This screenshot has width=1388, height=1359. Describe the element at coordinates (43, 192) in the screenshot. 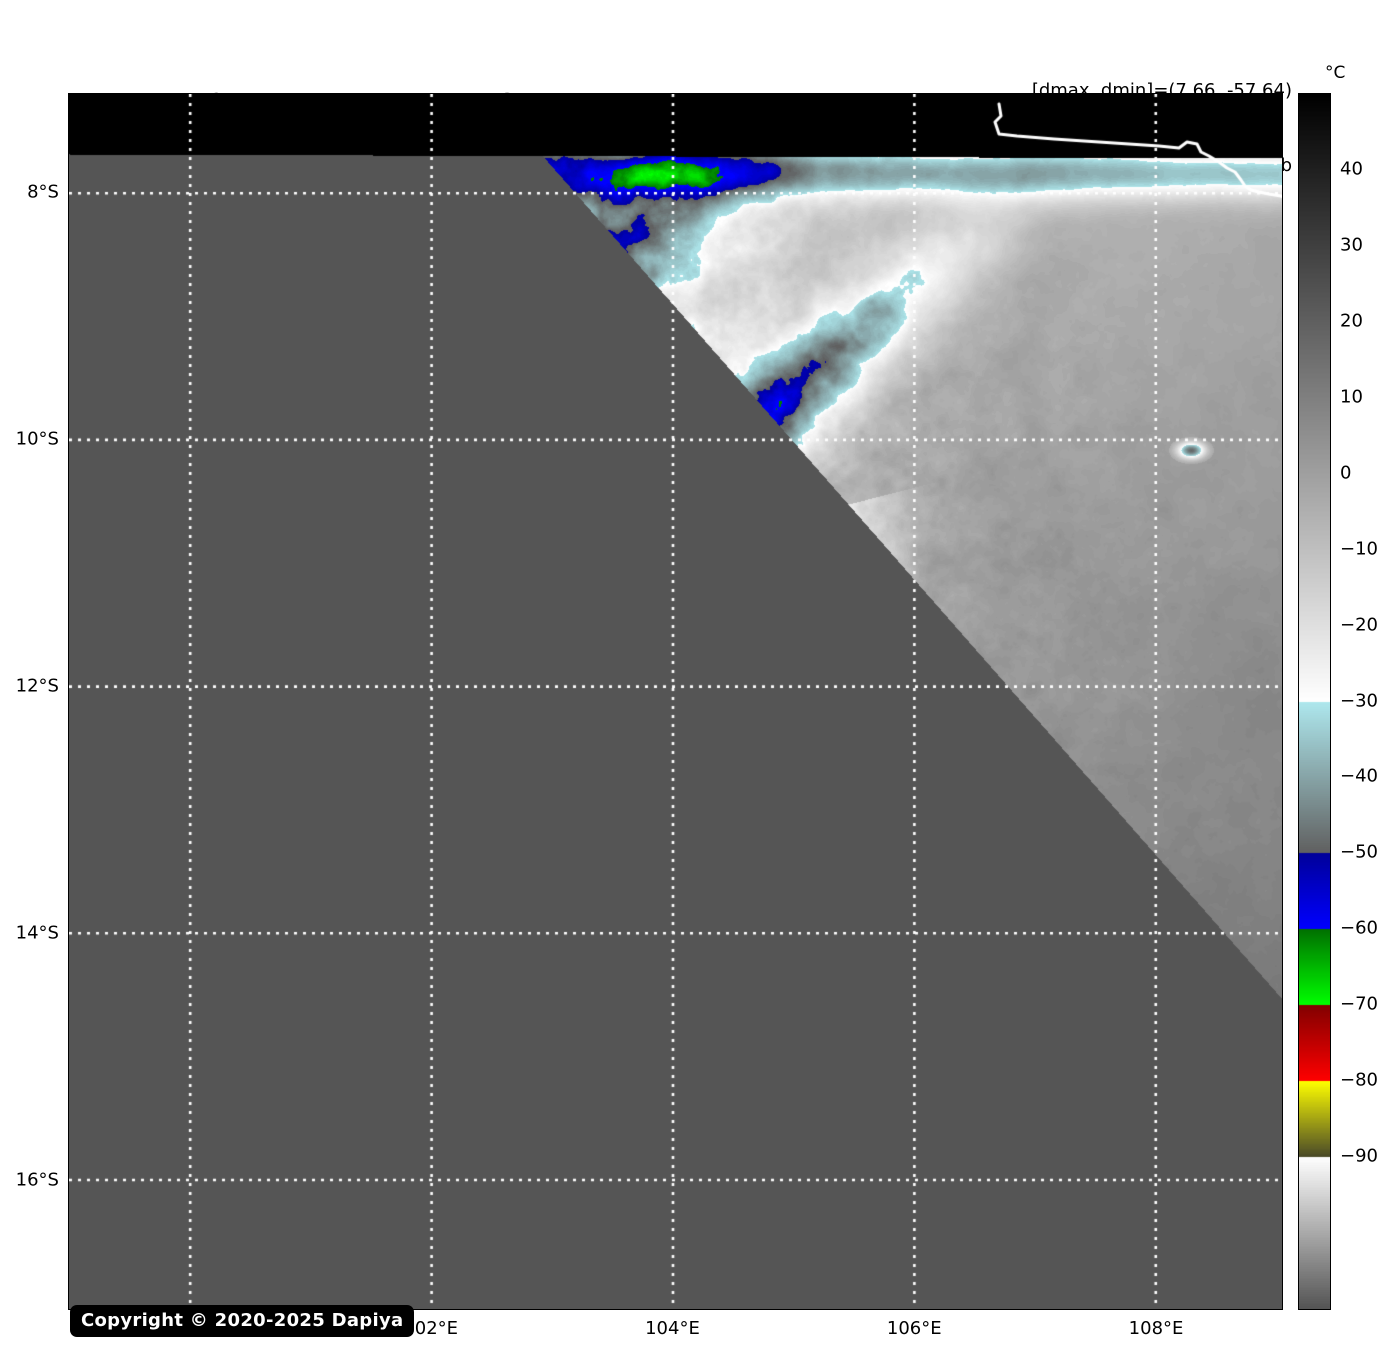

I see `y-axis-tick-8°S: 8°S` at that location.